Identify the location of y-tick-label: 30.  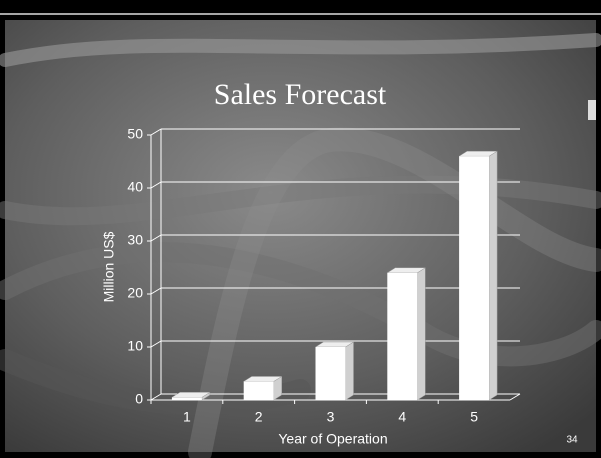
(135, 240).